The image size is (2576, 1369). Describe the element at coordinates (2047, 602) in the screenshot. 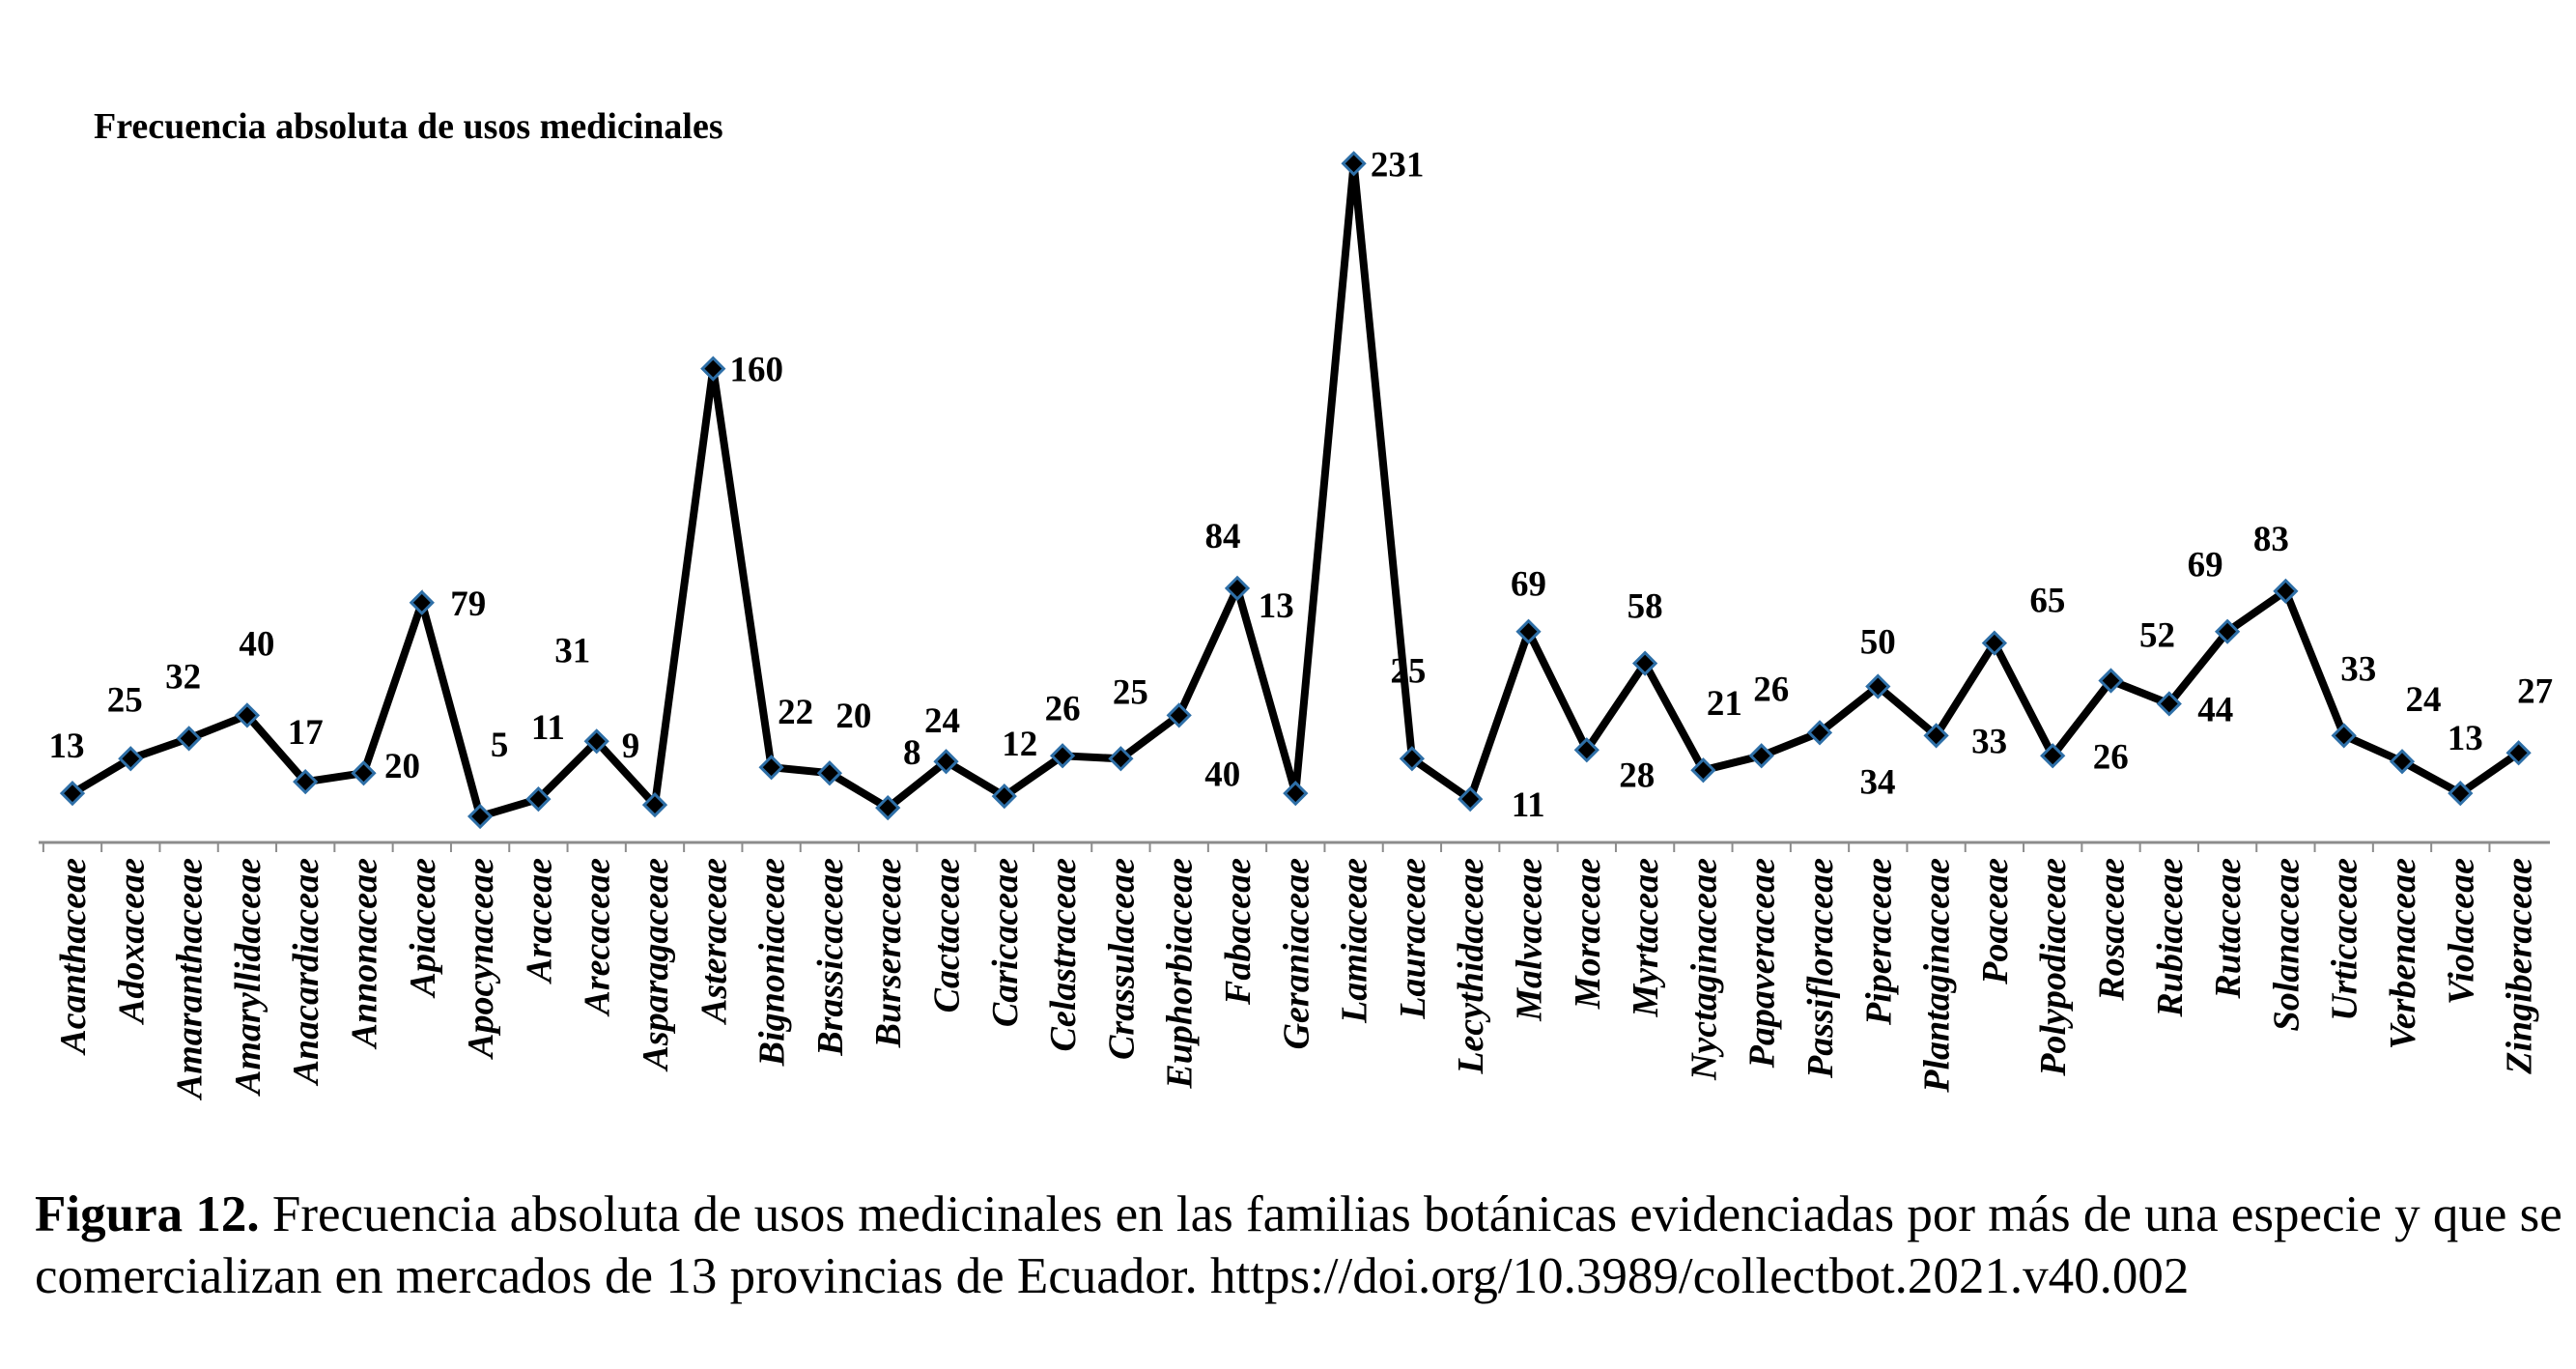

I see `data-label-poaceae: 65` at that location.